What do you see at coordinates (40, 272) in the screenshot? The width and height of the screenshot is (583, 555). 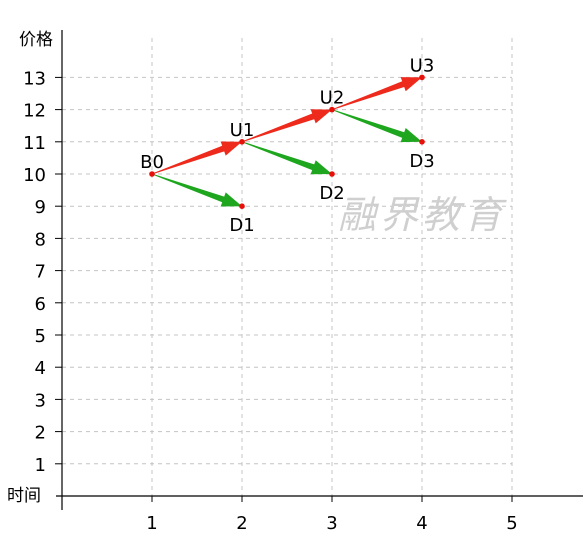 I see `y-tick-label-7: 7` at bounding box center [40, 272].